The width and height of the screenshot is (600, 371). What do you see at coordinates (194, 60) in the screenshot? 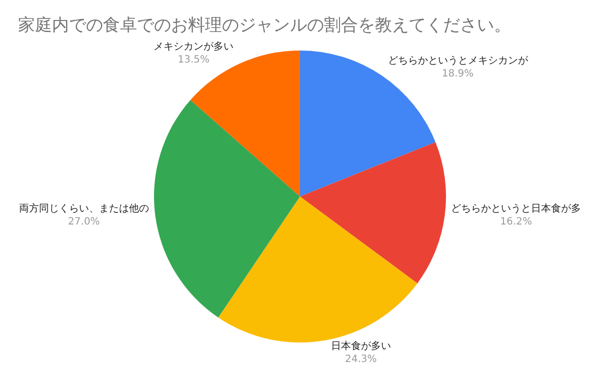
I see `data-label: 13.5%` at bounding box center [194, 60].